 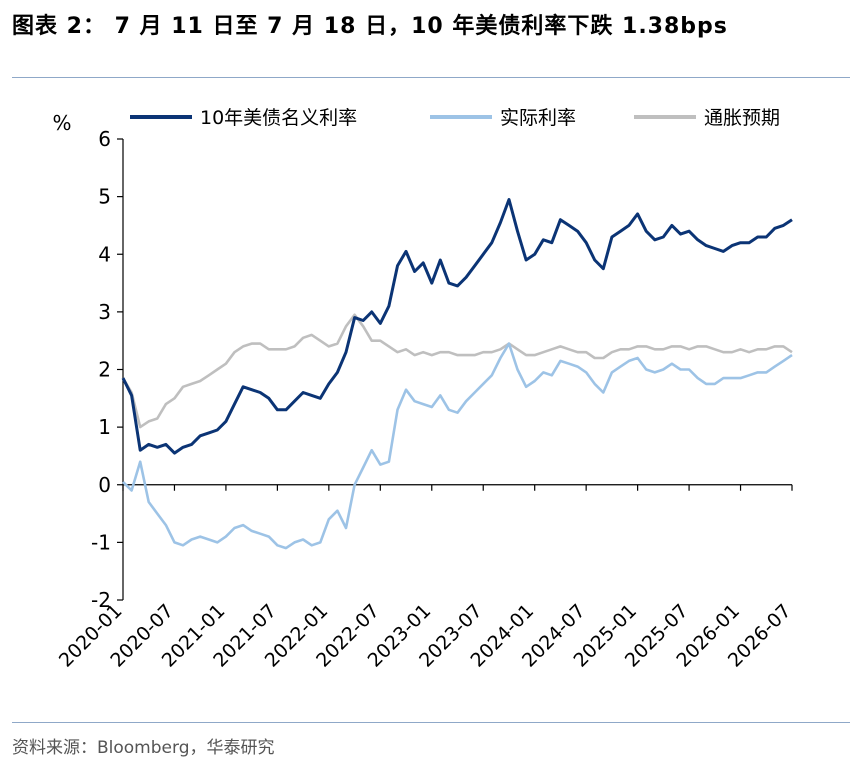 What do you see at coordinates (104, 312) in the screenshot?
I see `y-tick-label: 3` at bounding box center [104, 312].